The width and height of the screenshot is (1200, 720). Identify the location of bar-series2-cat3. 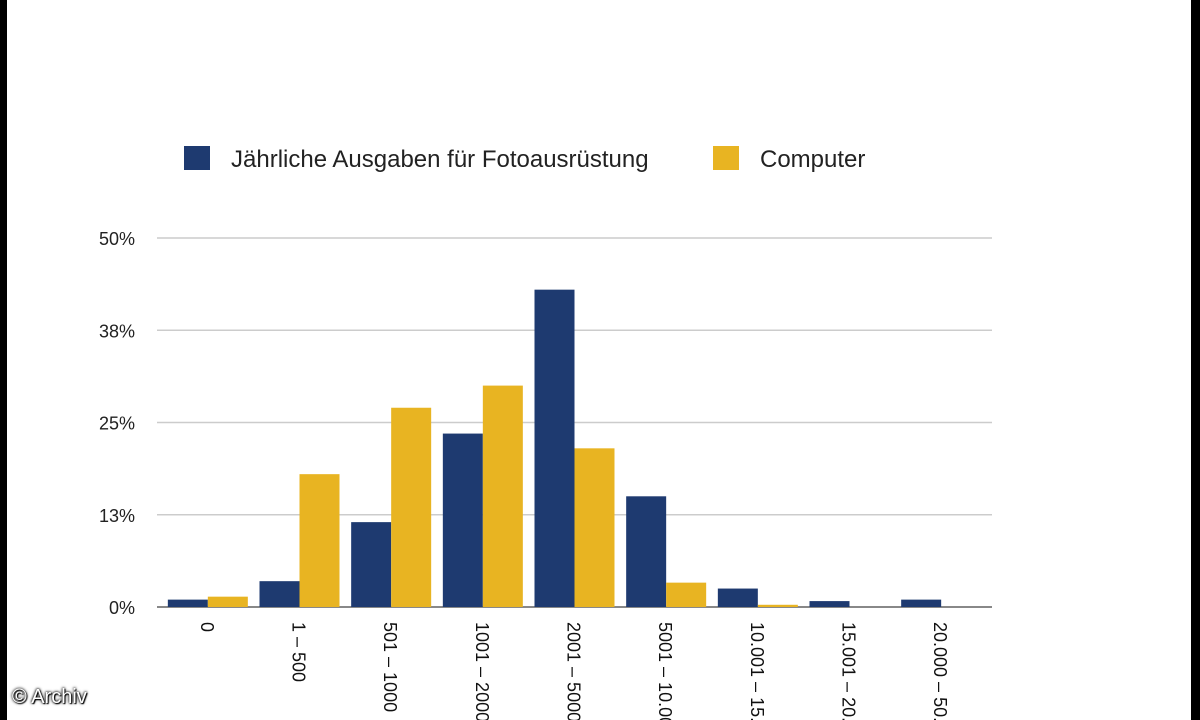
(411, 507).